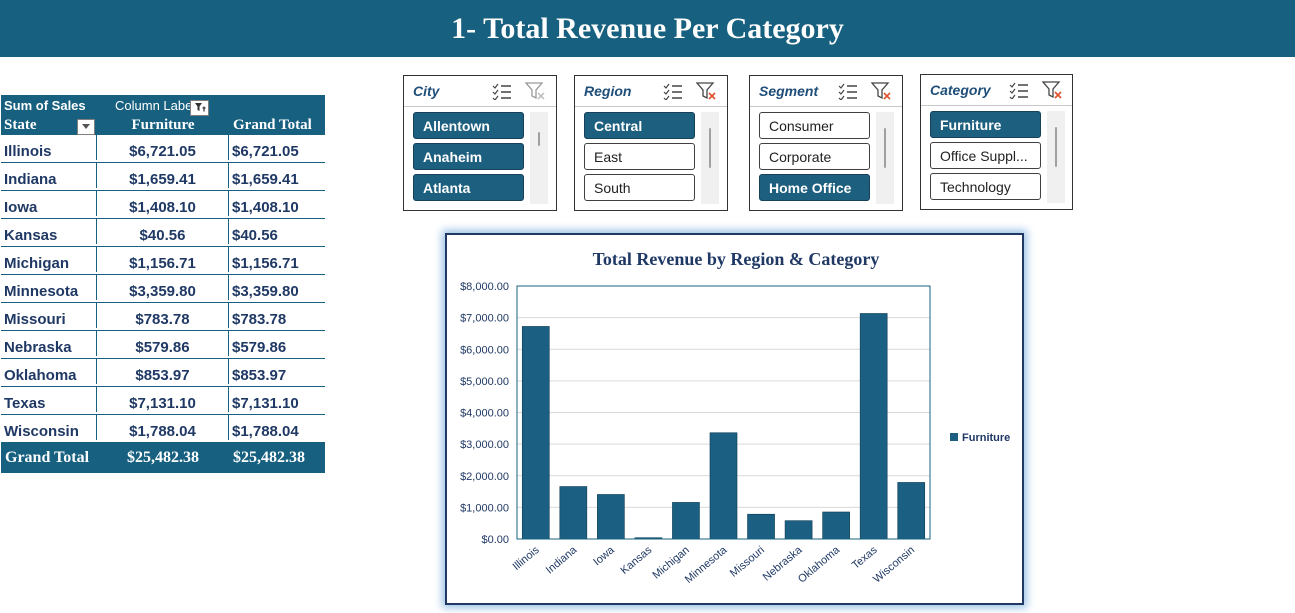 The width and height of the screenshot is (1295, 613). I want to click on slicer-item-anaheim: Anaheim, so click(468, 156).